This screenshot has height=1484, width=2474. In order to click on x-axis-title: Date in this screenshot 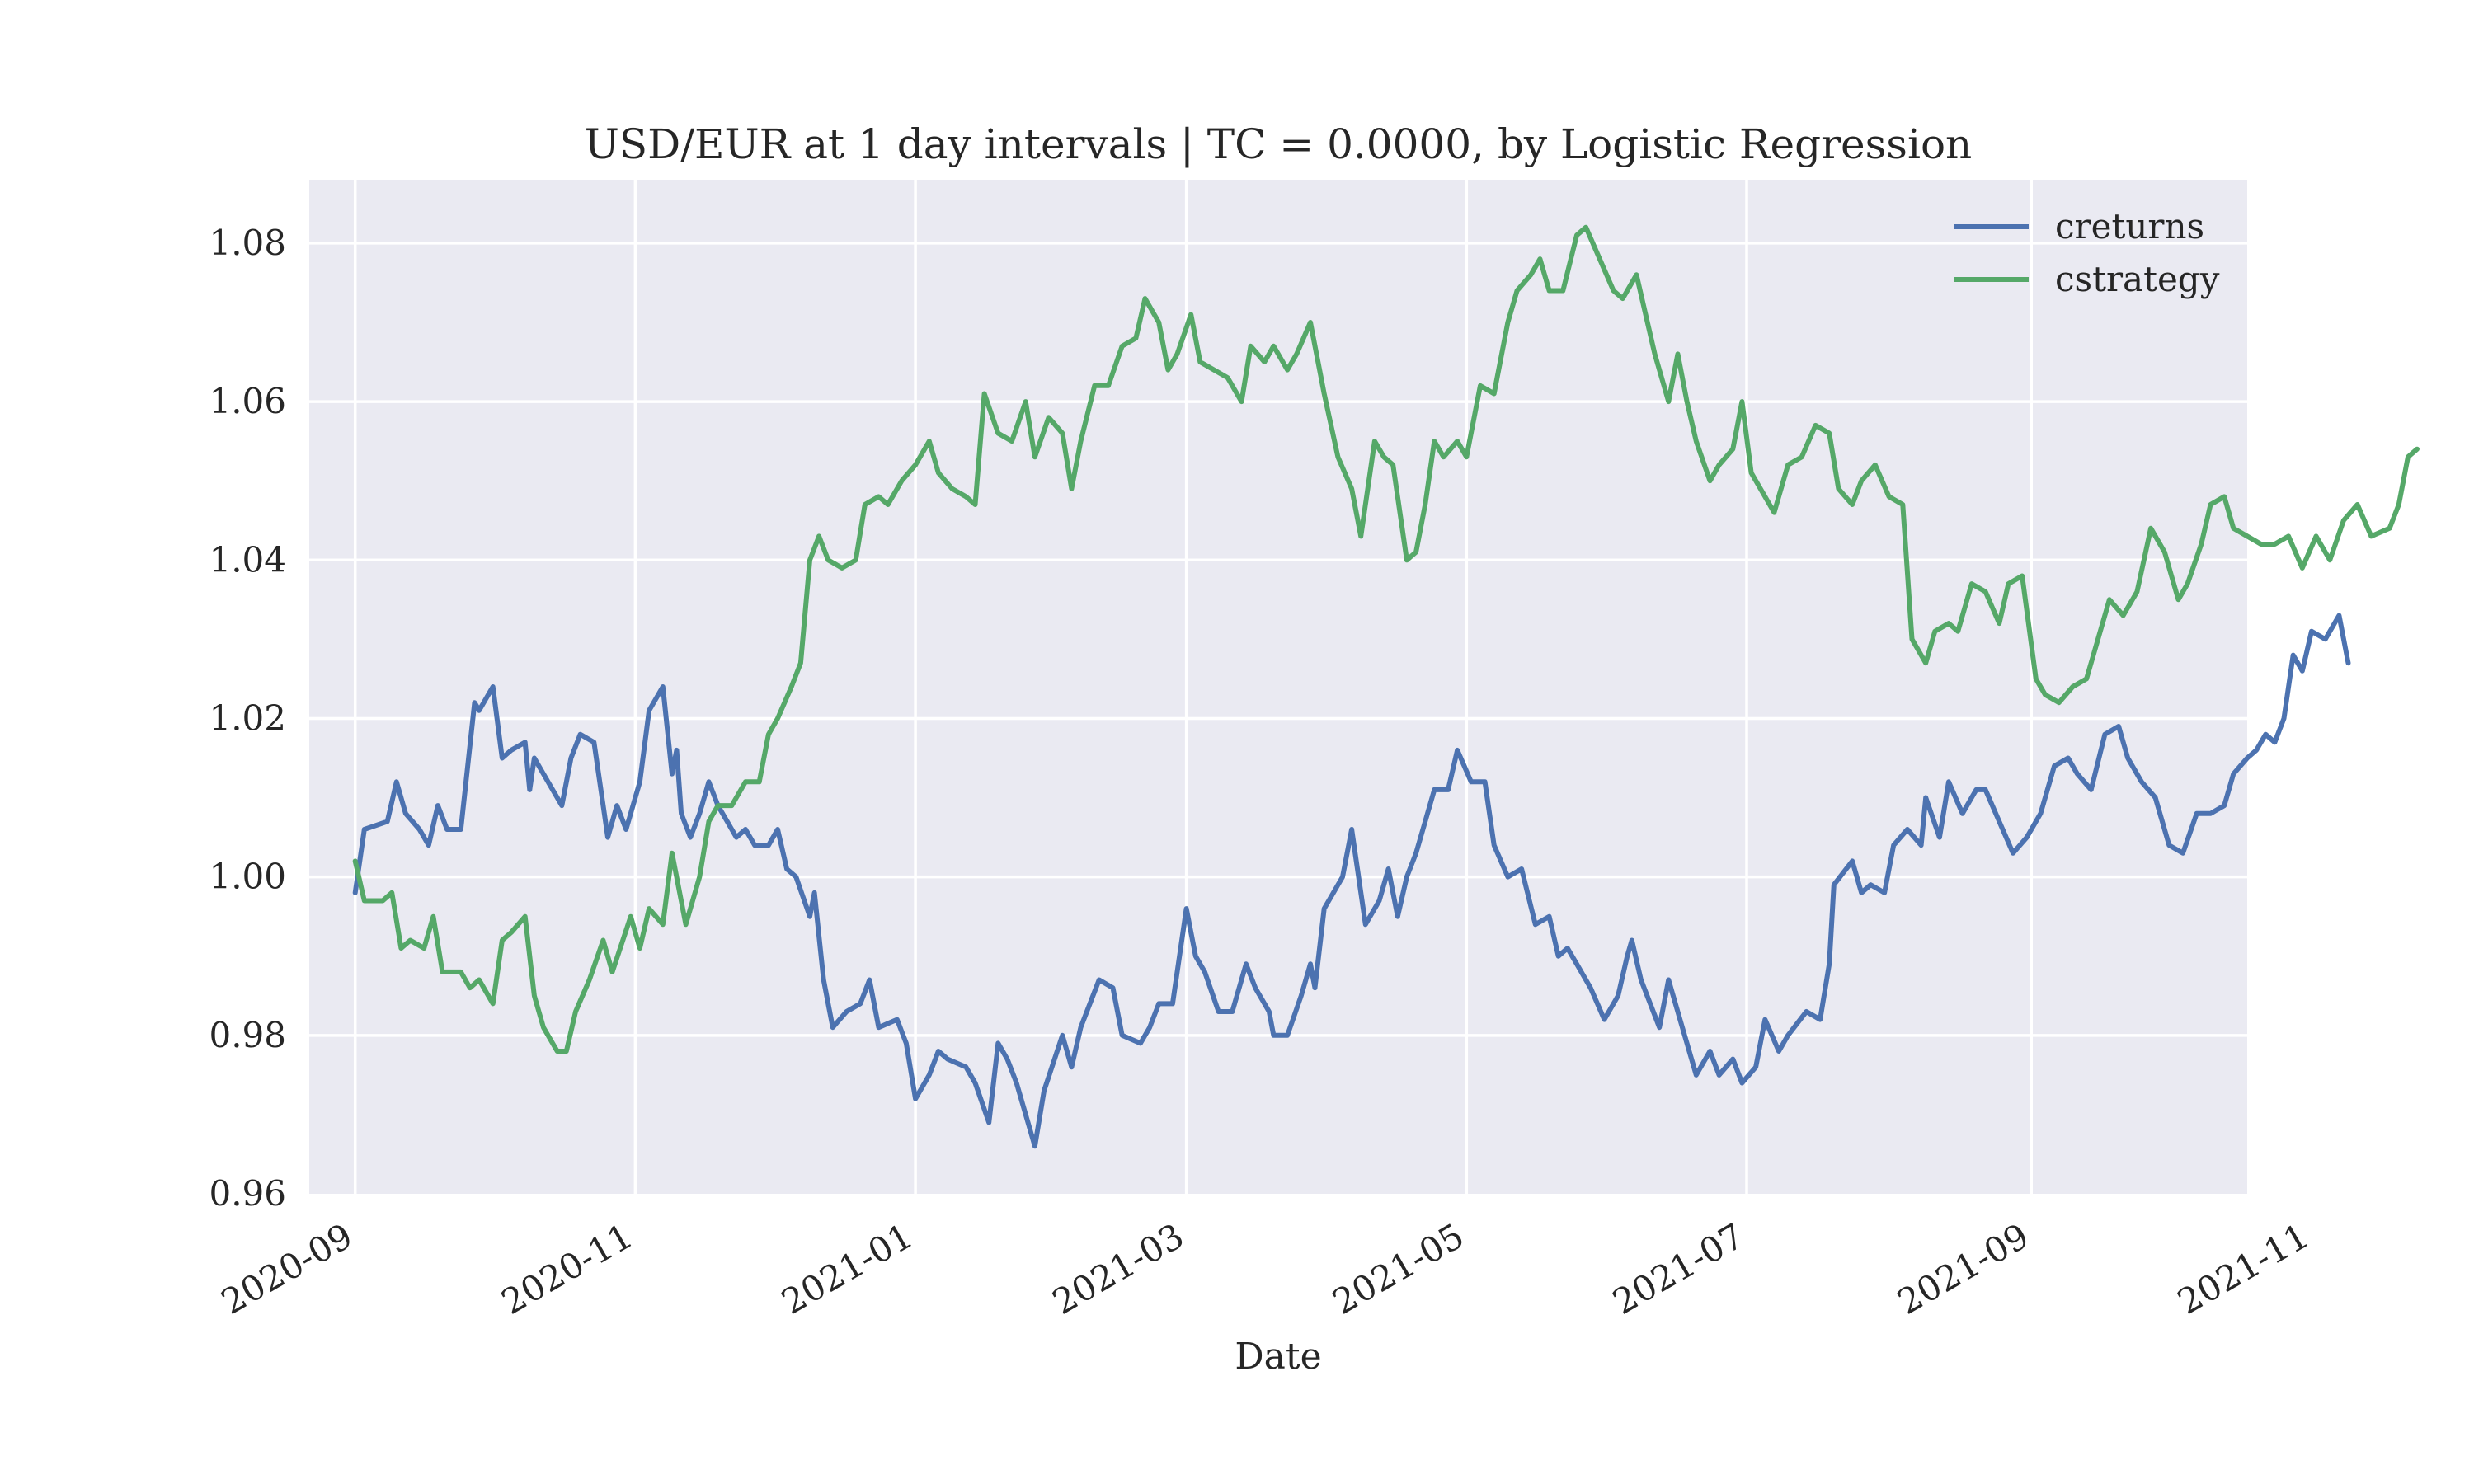, I will do `click(1278, 1357)`.